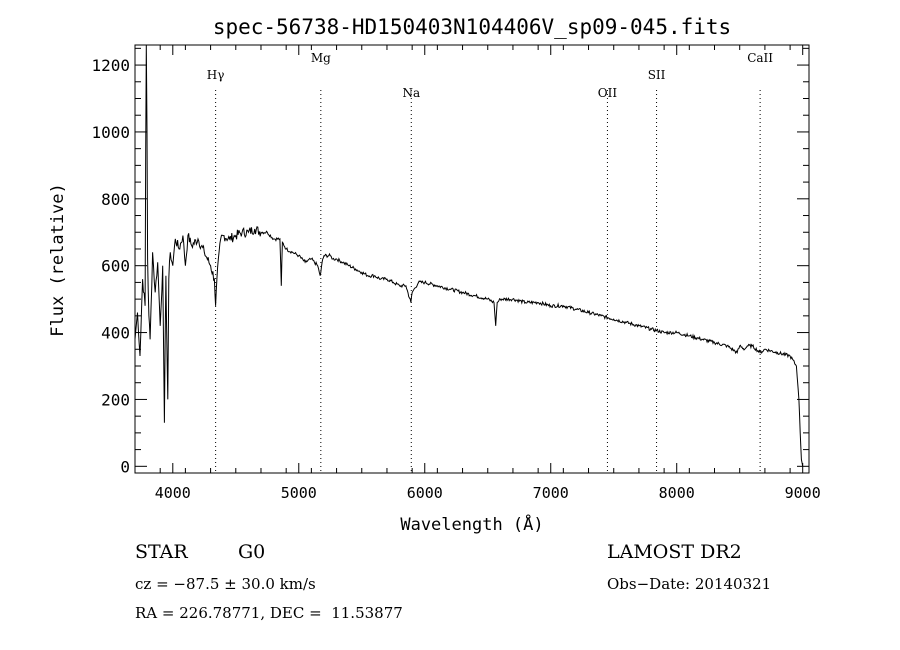 The height and width of the screenshot is (650, 900). What do you see at coordinates (115, 333) in the screenshot?
I see `y-tick-label: 400` at bounding box center [115, 333].